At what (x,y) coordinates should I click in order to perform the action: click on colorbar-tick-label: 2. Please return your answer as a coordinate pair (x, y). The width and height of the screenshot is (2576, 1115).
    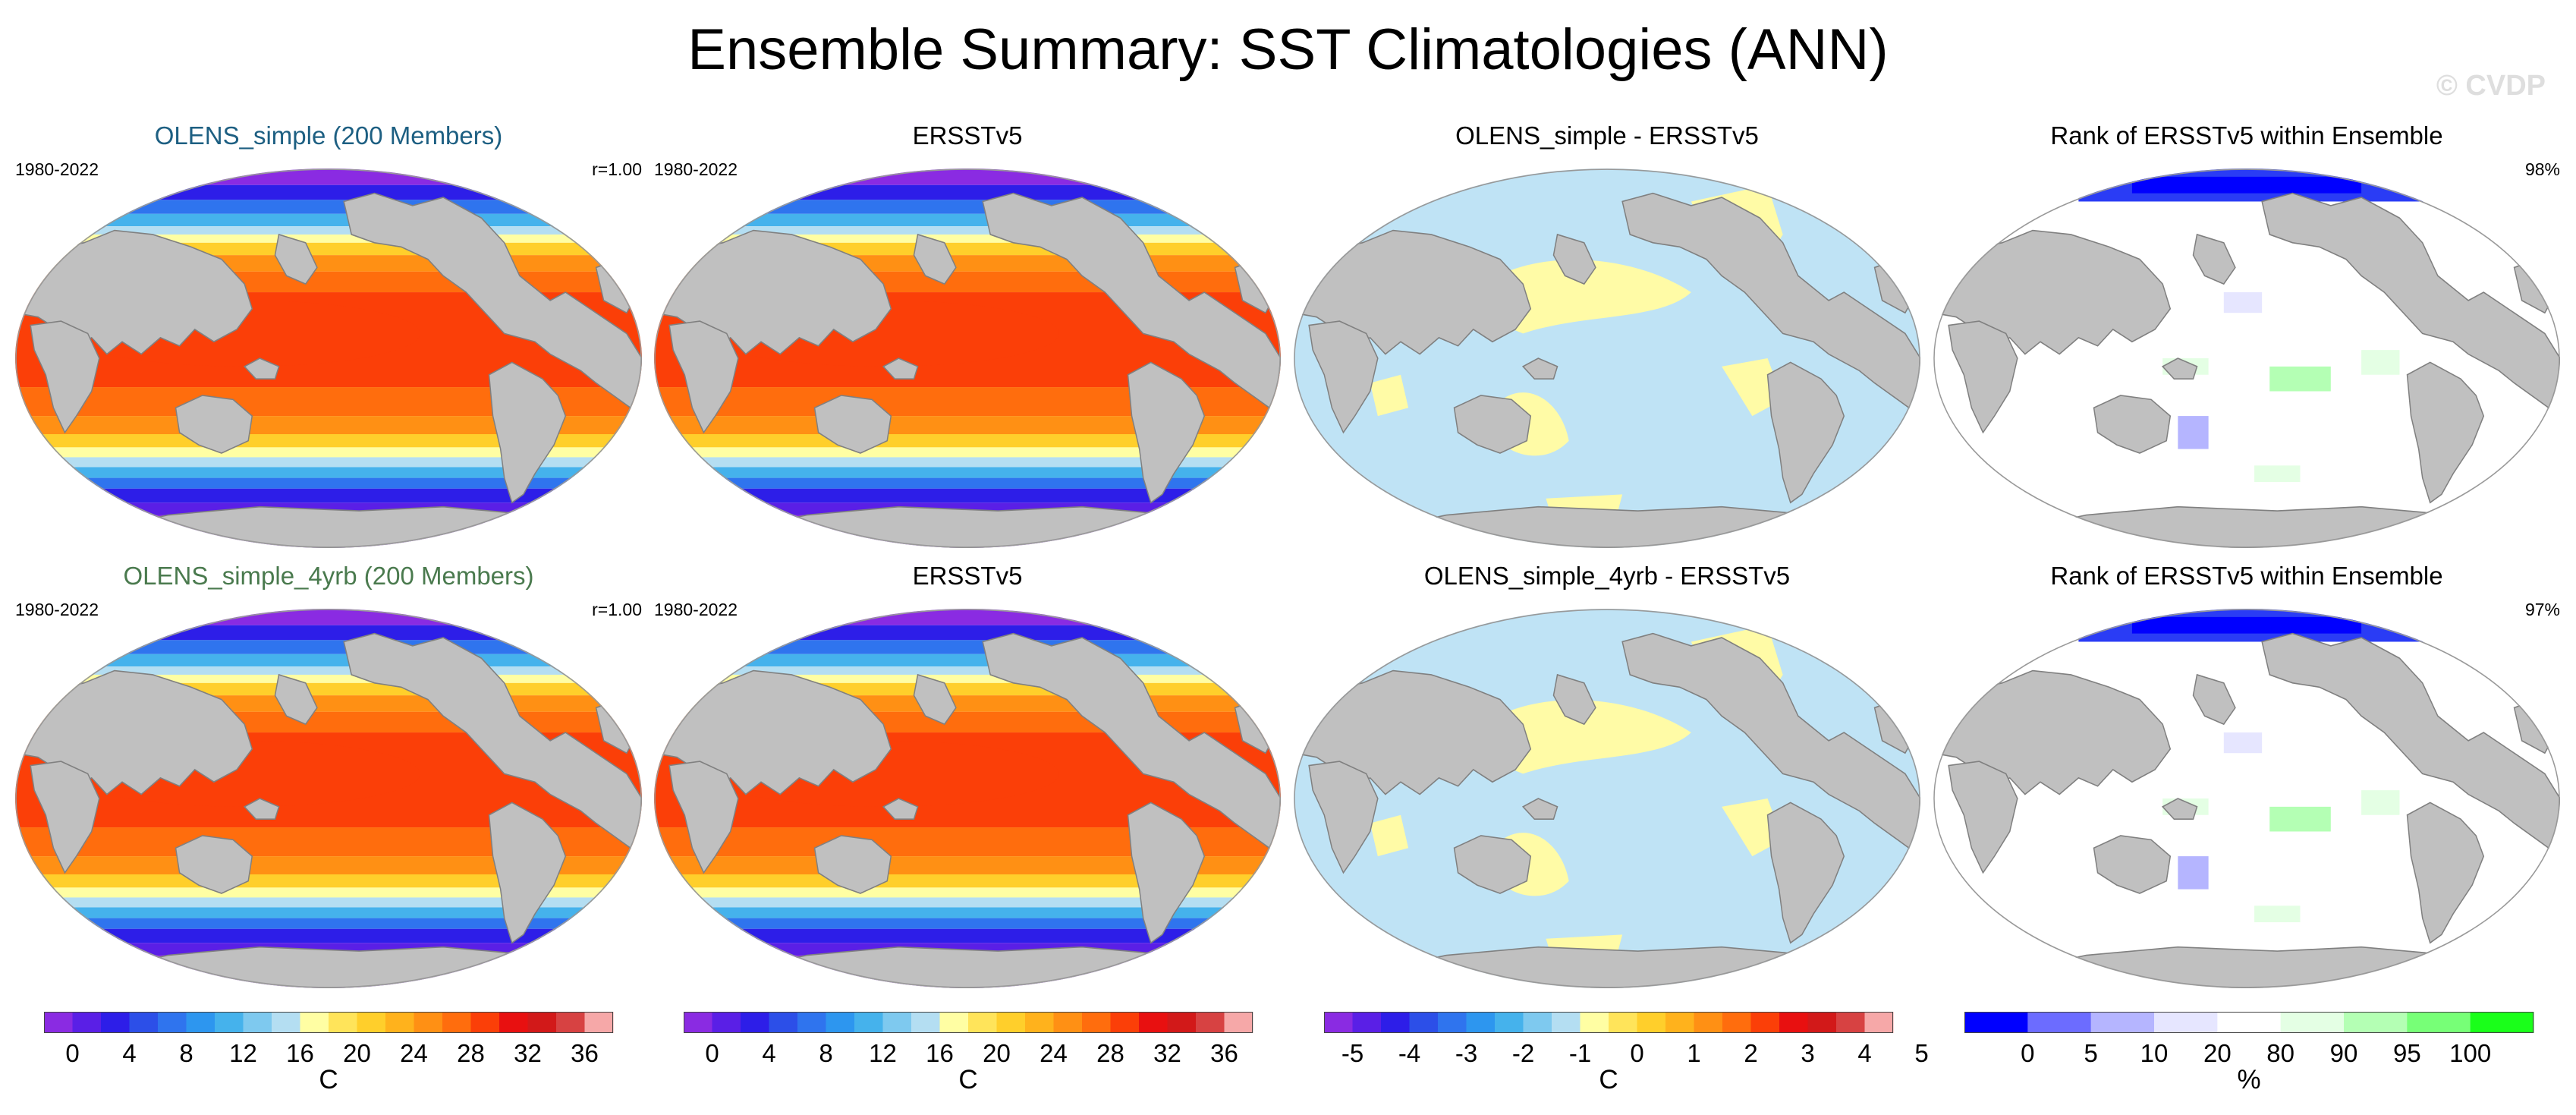
    Looking at the image, I should click on (1751, 1053).